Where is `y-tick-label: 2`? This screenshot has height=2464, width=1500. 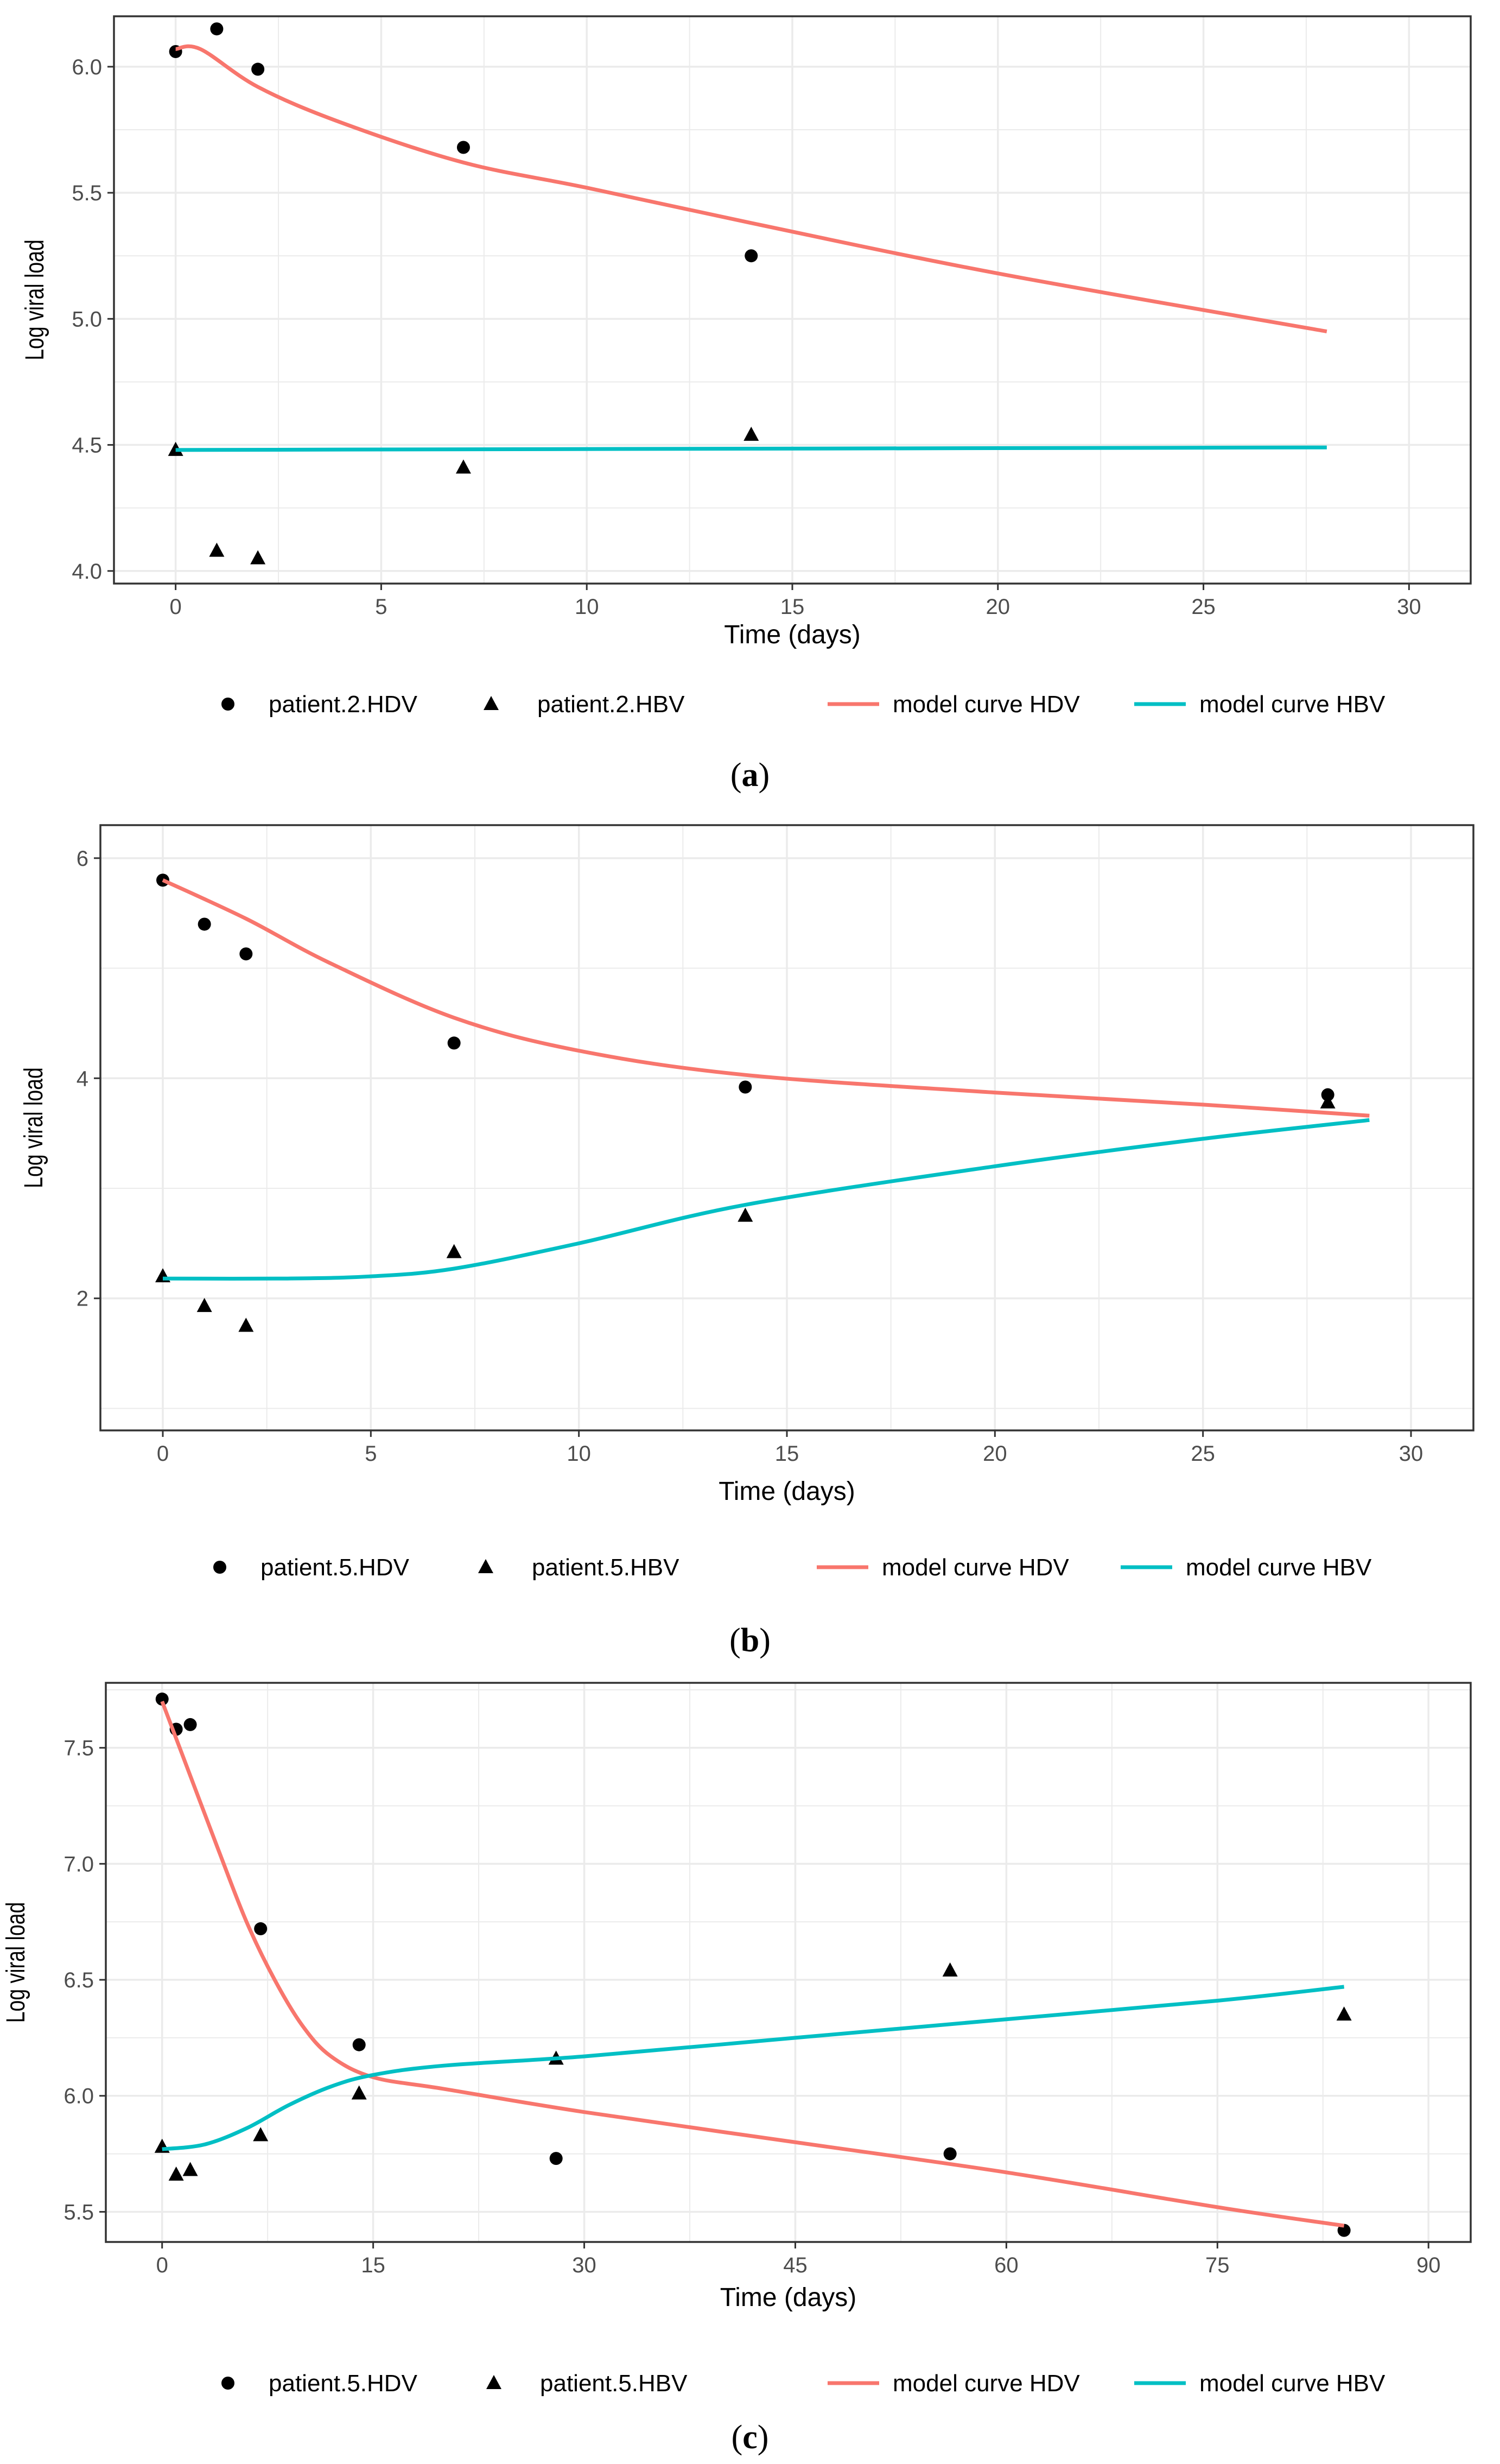 y-tick-label: 2 is located at coordinates (82, 1299).